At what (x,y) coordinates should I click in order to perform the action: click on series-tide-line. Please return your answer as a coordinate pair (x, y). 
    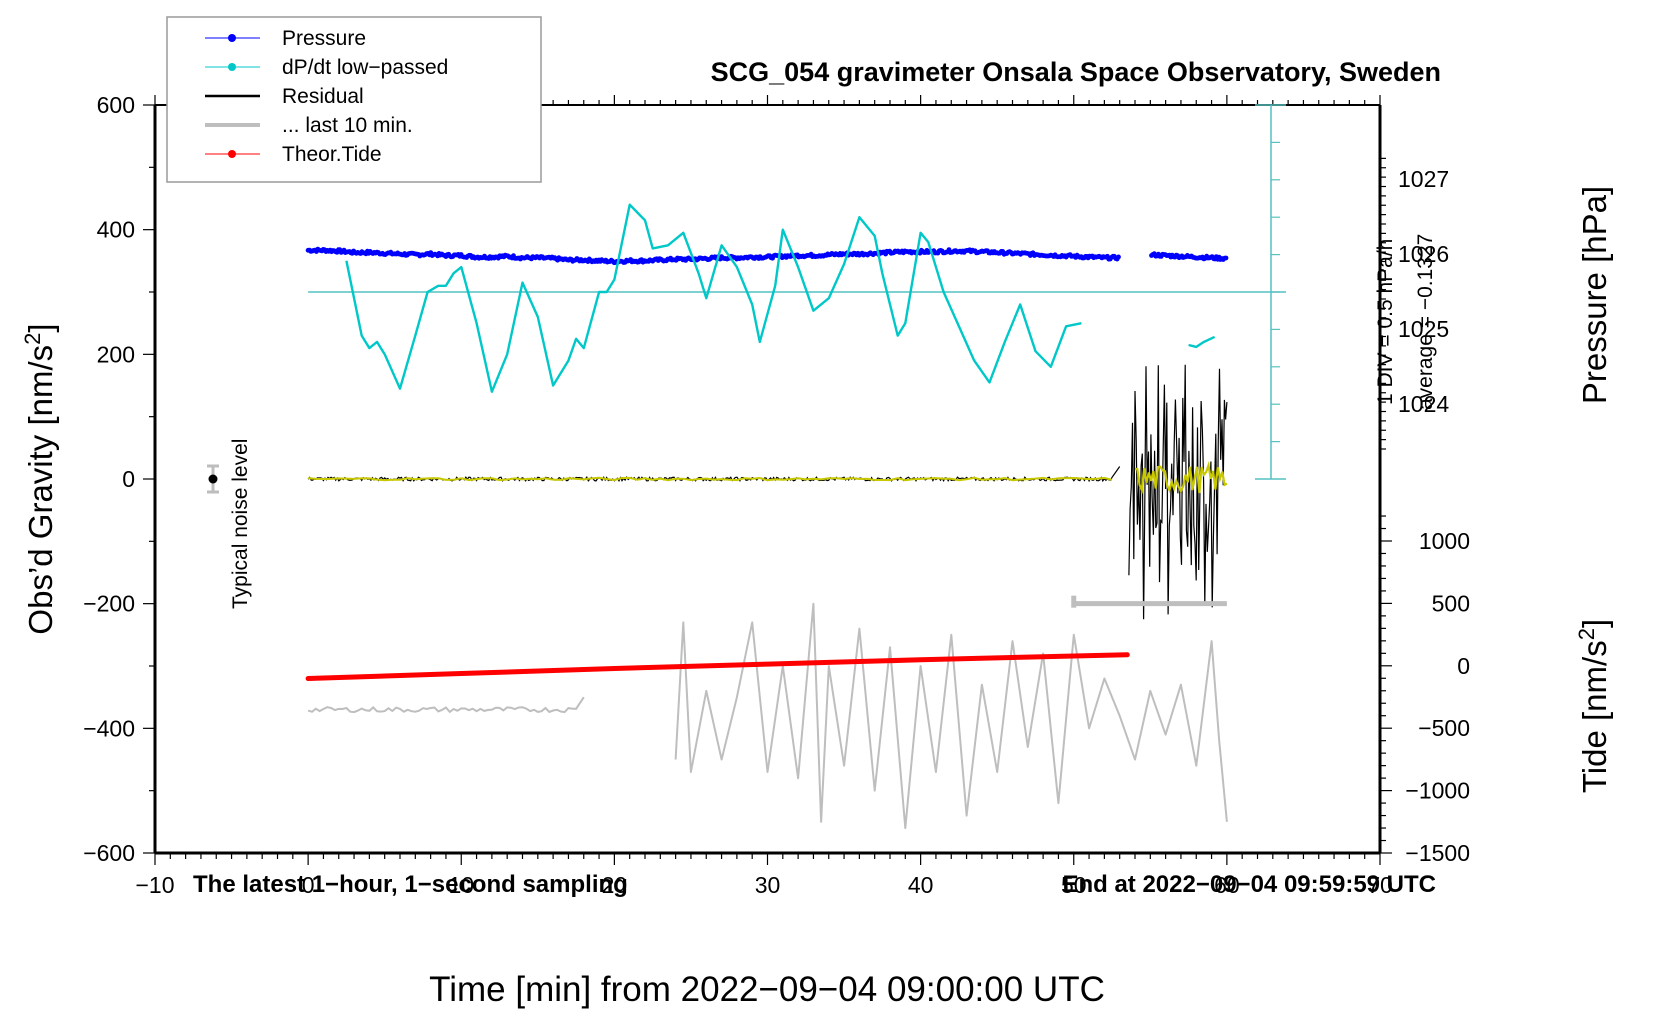
    Looking at the image, I should click on (771, 666).